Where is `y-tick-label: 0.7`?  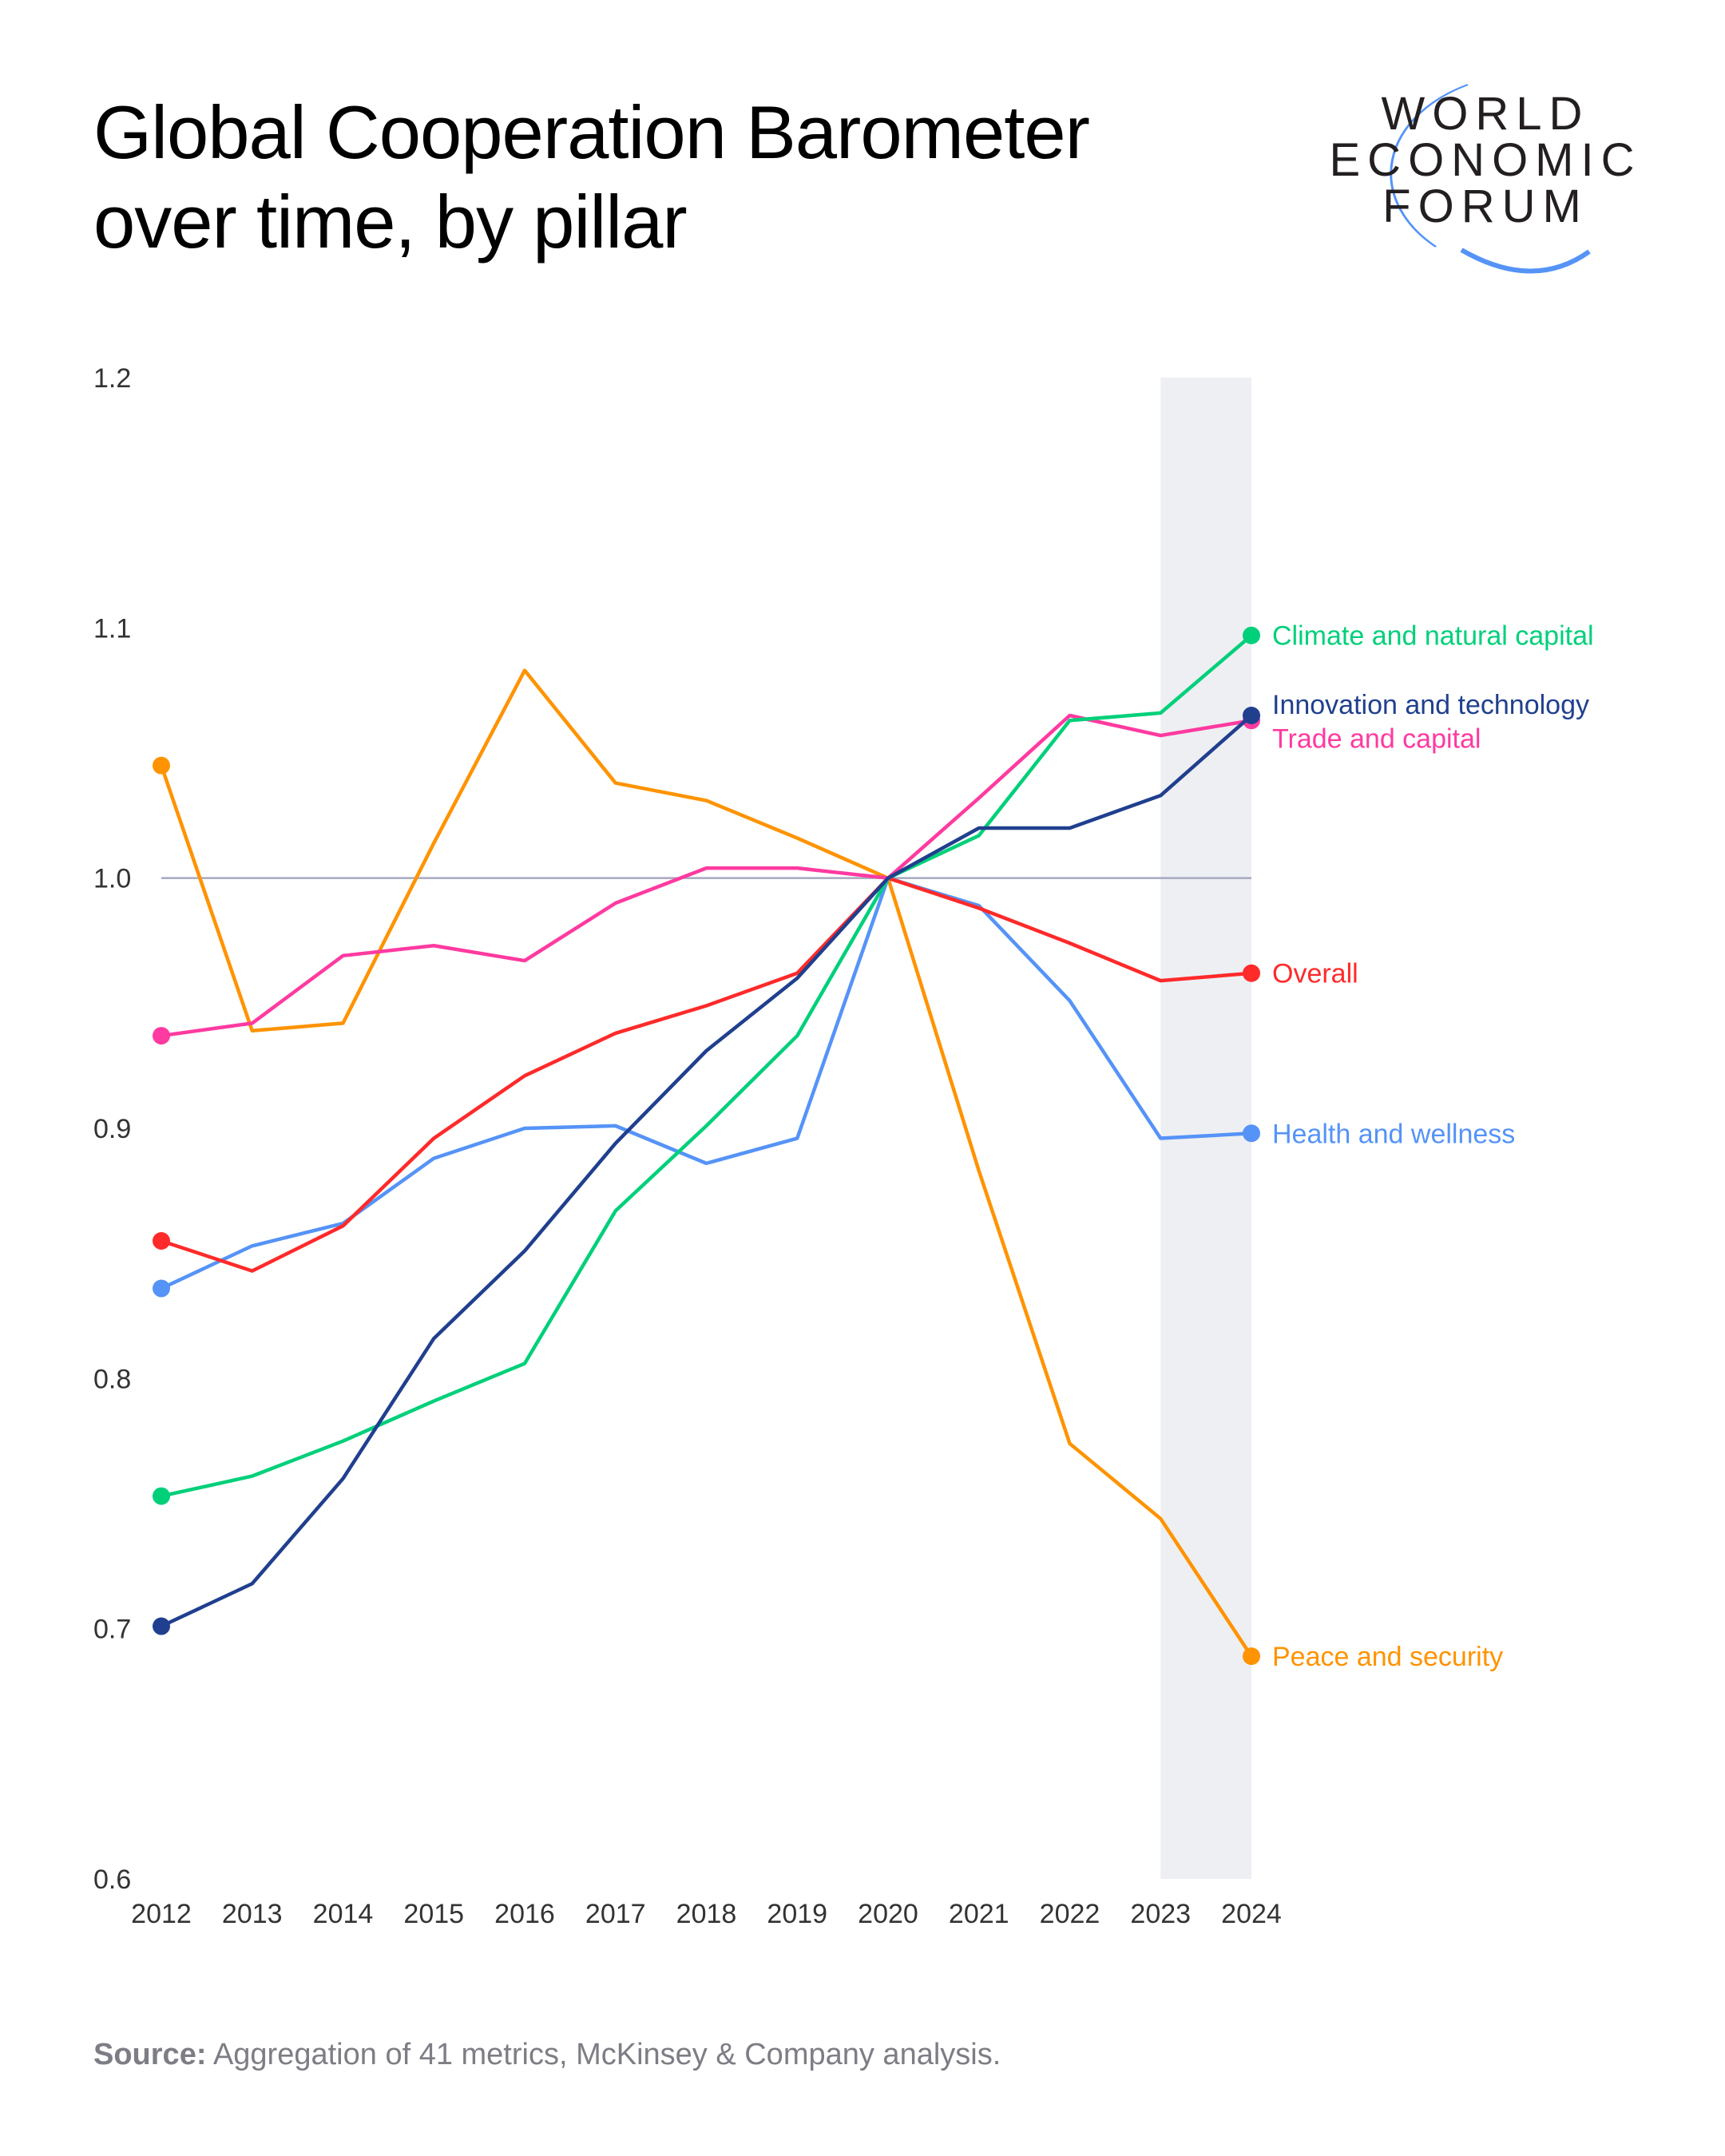 y-tick-label: 0.7 is located at coordinates (112, 1630).